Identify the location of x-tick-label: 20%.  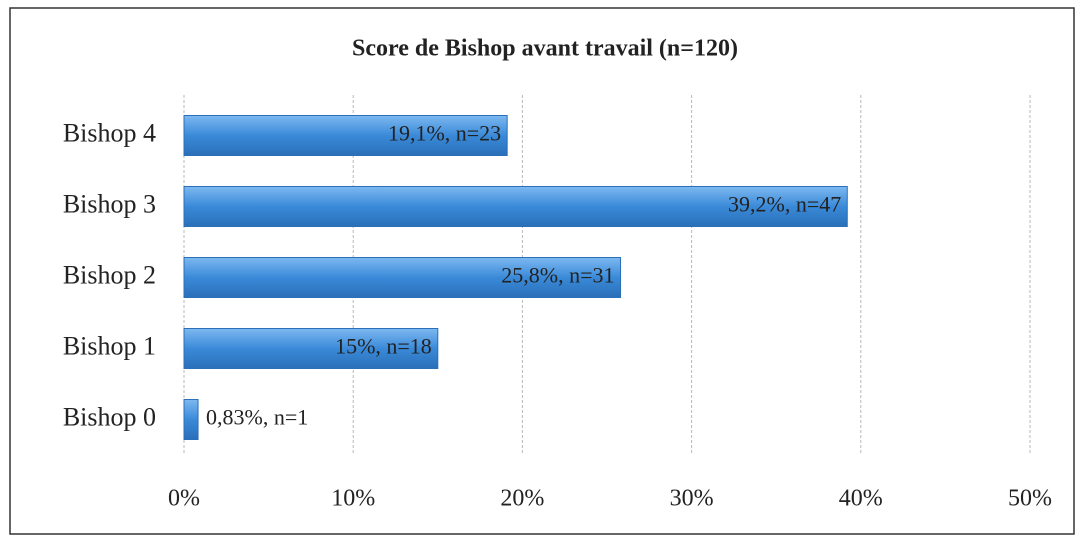
(522, 499).